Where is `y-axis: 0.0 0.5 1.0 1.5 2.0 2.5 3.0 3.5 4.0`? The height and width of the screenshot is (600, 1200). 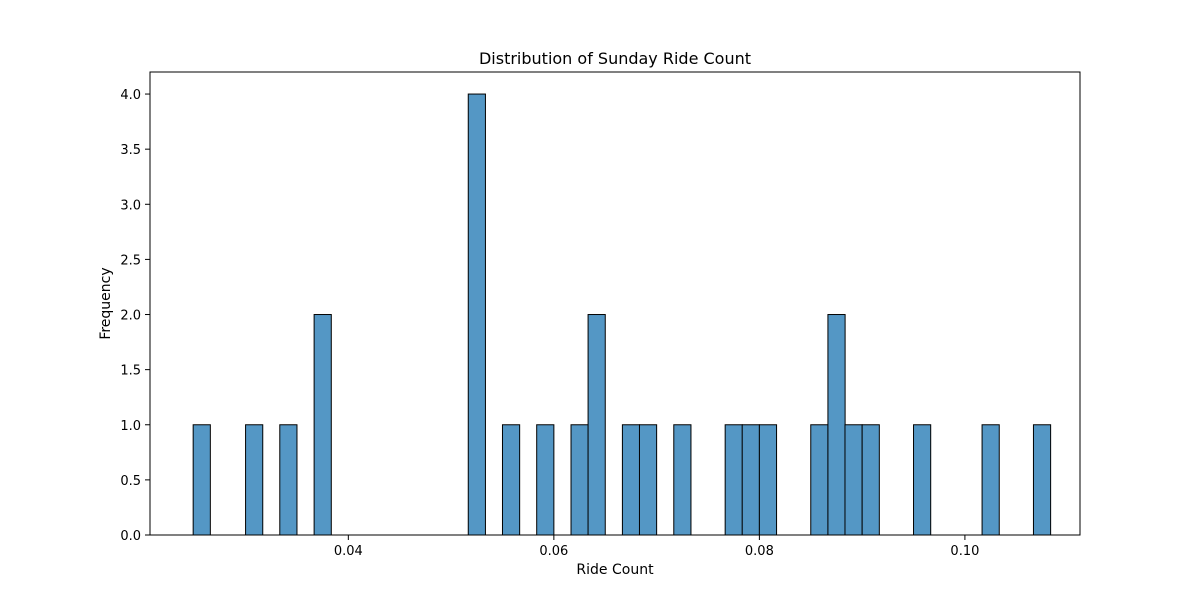
y-axis: 0.0 0.5 1.0 1.5 2.0 2.5 3.0 3.5 4.0 is located at coordinates (135, 316).